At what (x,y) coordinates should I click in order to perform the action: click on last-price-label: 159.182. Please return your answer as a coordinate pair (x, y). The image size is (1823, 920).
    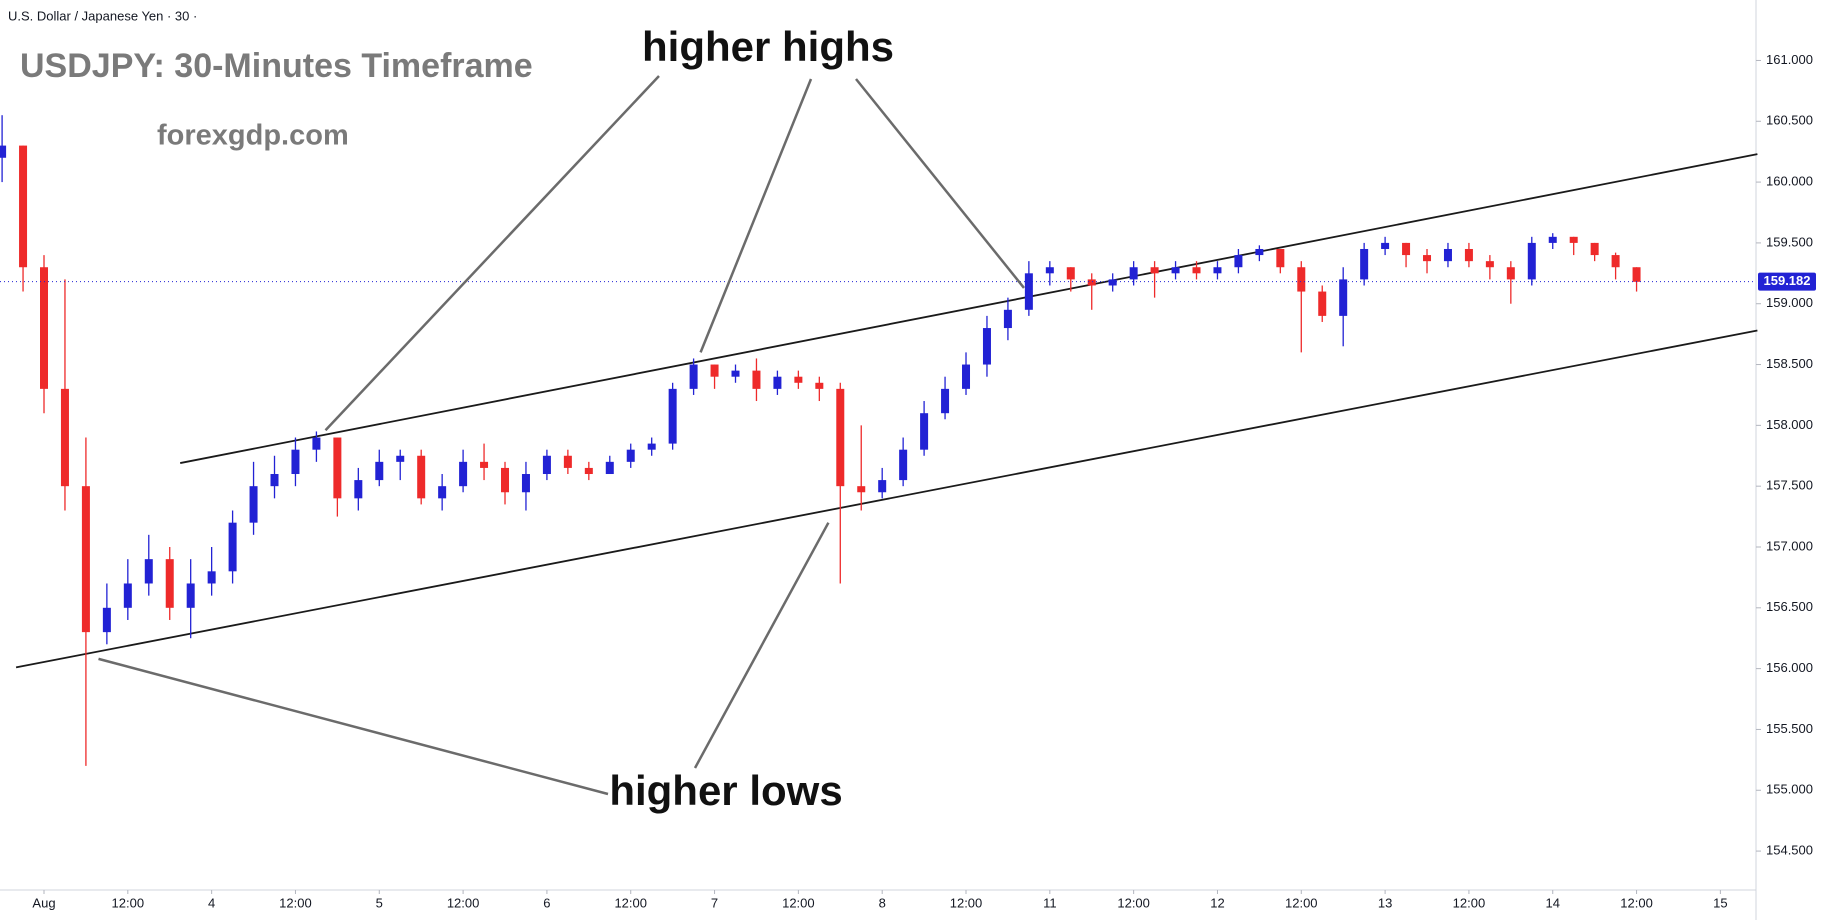
    Looking at the image, I should click on (1787, 280).